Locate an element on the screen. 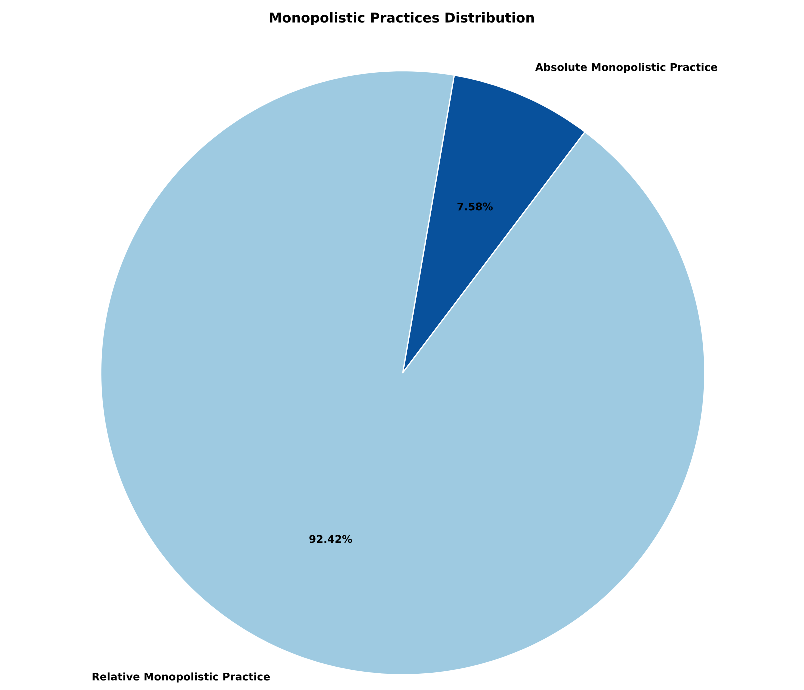 The height and width of the screenshot is (690, 804). slice-label: Relative Monopolistic Practice is located at coordinates (181, 677).